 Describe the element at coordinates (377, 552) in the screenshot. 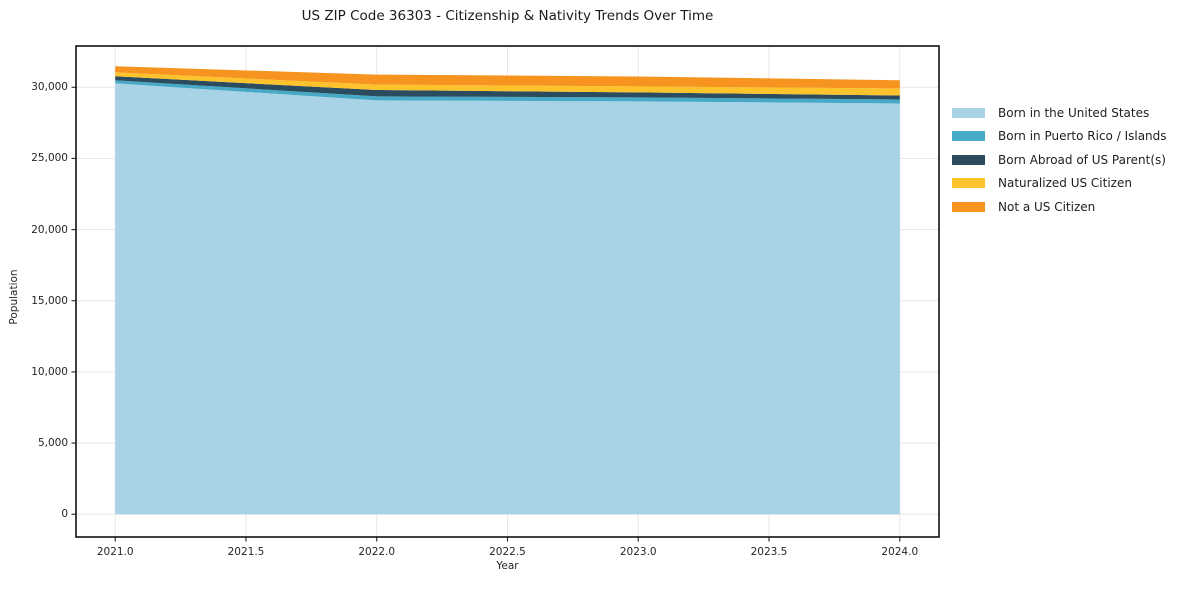

I see `x-tick-label: 2022.0` at that location.